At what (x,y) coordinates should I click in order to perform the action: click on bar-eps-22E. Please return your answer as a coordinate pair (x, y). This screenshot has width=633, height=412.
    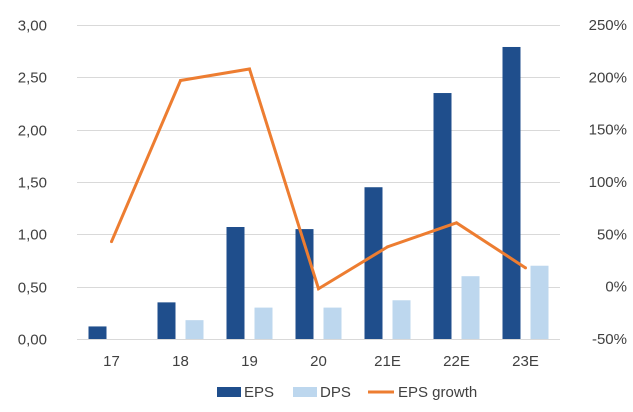
    Looking at the image, I should click on (442, 216).